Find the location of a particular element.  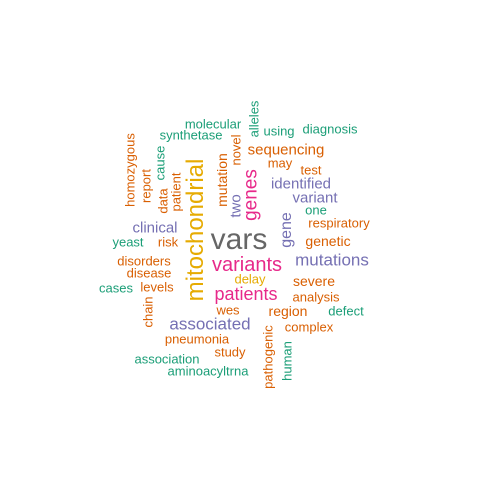

word-data: data is located at coordinates (163, 201).